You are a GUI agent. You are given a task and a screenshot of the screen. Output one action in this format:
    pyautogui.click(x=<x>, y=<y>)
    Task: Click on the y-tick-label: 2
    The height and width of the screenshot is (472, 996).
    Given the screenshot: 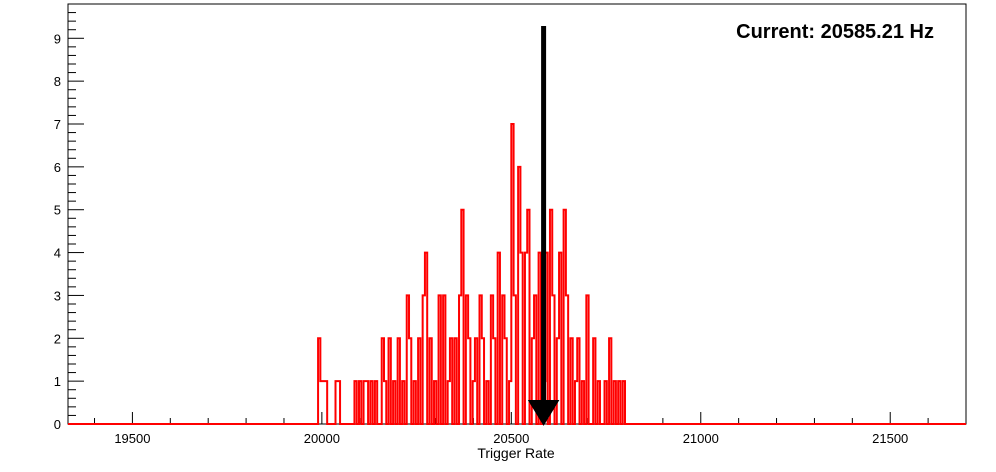 What is the action you would take?
    pyautogui.click(x=57, y=338)
    